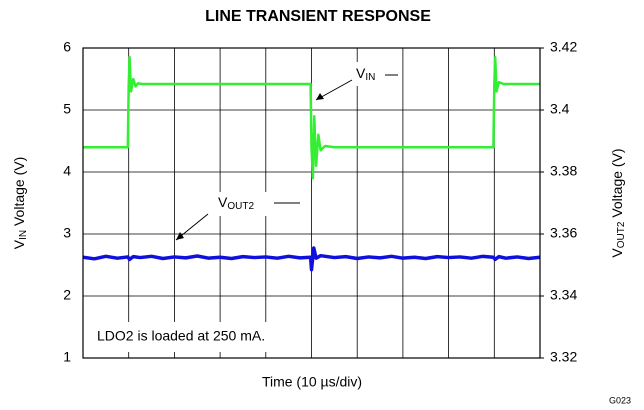  Describe the element at coordinates (67, 47) in the screenshot. I see `y-tick-label: 6` at that location.